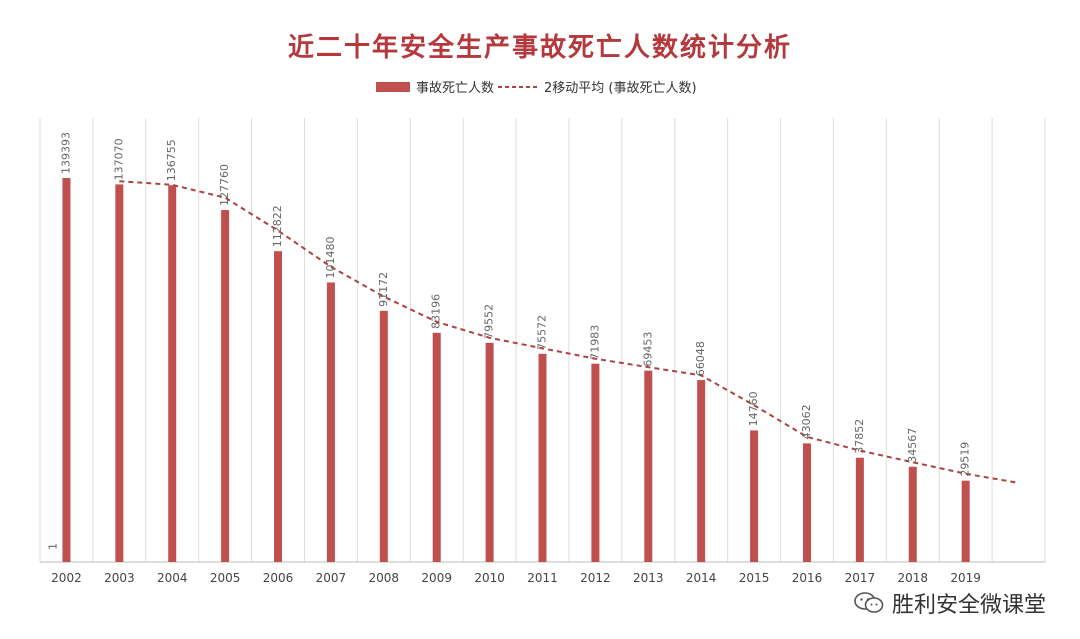 The width and height of the screenshot is (1080, 639). Describe the element at coordinates (65, 153) in the screenshot. I see `data-label-2002: 139393` at that location.